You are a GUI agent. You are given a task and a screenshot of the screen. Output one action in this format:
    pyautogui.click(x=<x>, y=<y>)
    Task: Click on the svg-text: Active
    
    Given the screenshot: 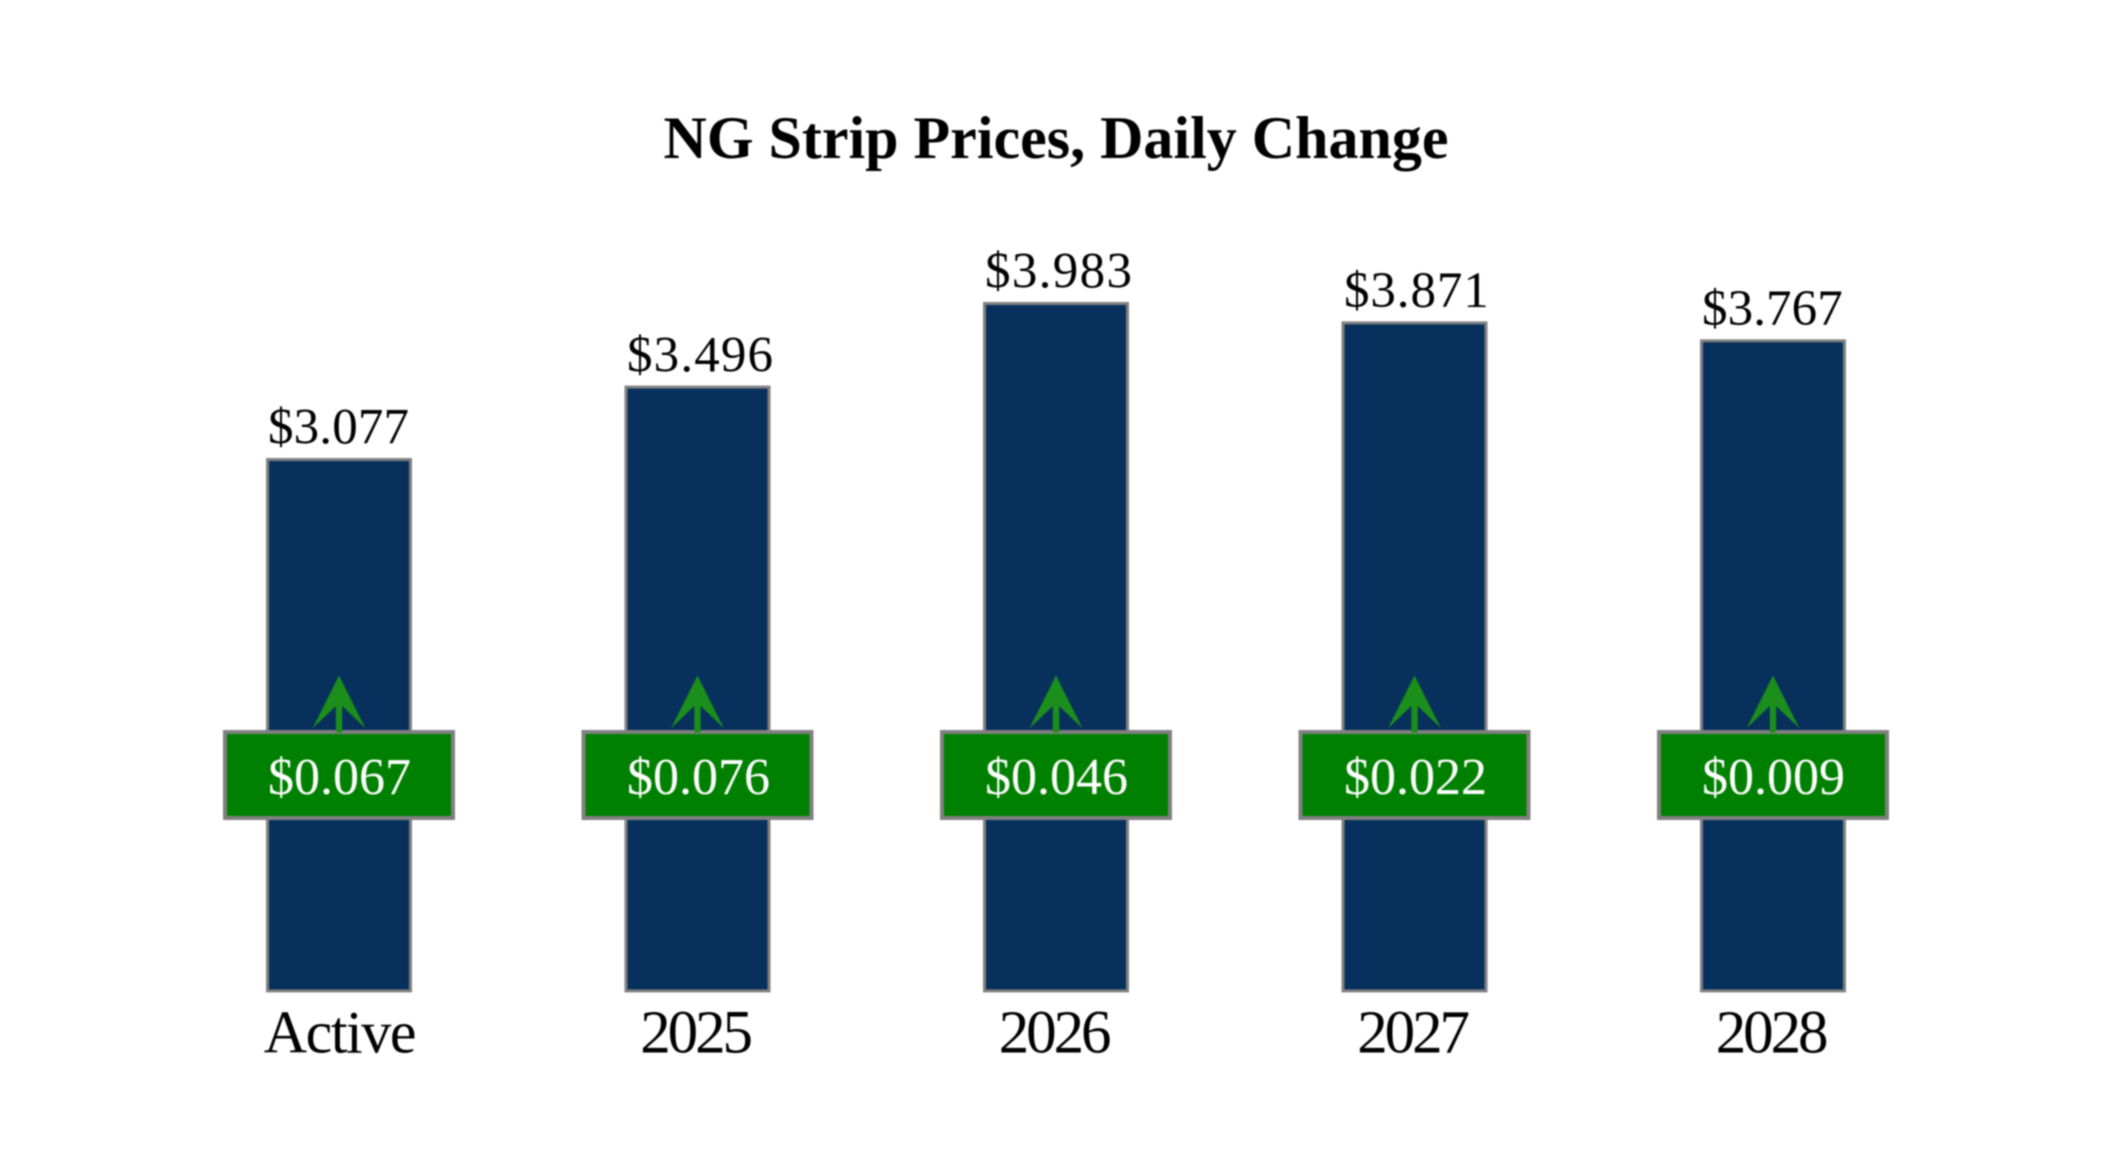 What is the action you would take?
    pyautogui.click(x=339, y=1032)
    